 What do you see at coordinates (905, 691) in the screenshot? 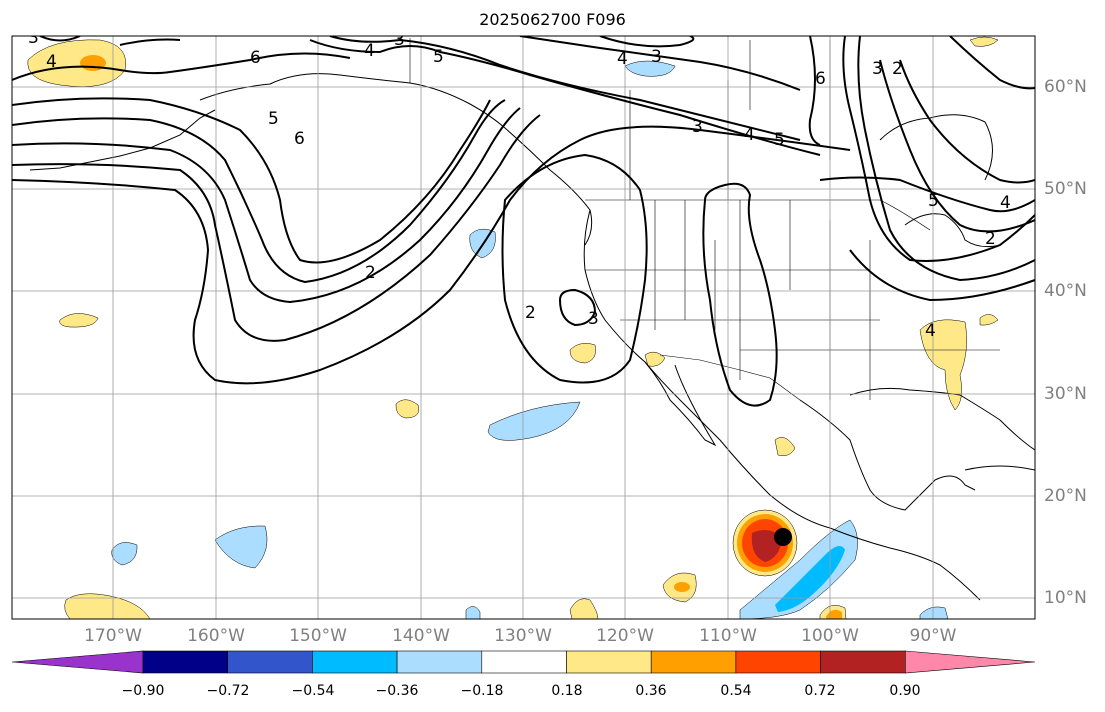
I see `colorbar-tick-label: 0.90` at bounding box center [905, 691].